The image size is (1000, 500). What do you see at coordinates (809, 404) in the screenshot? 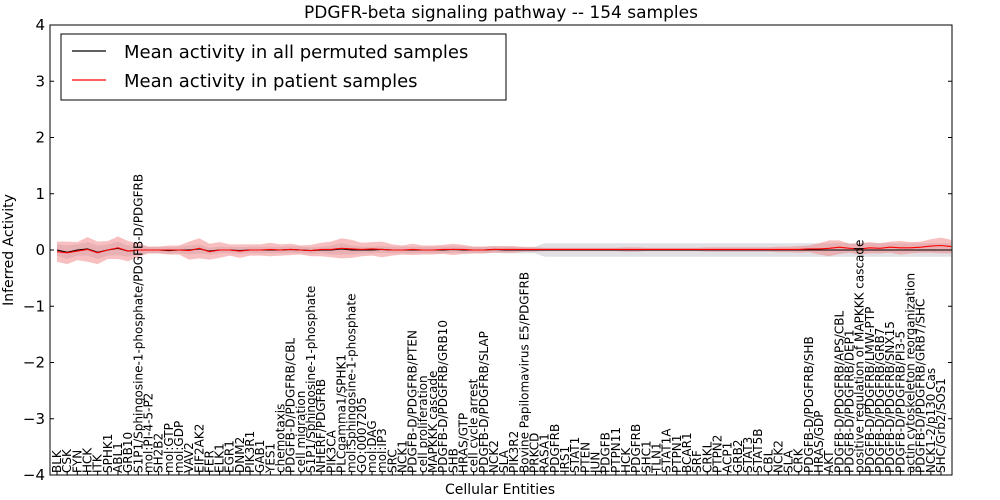
I see `x-tick-label: PDGFB-D/PDGFRB/SHB` at bounding box center [809, 404].